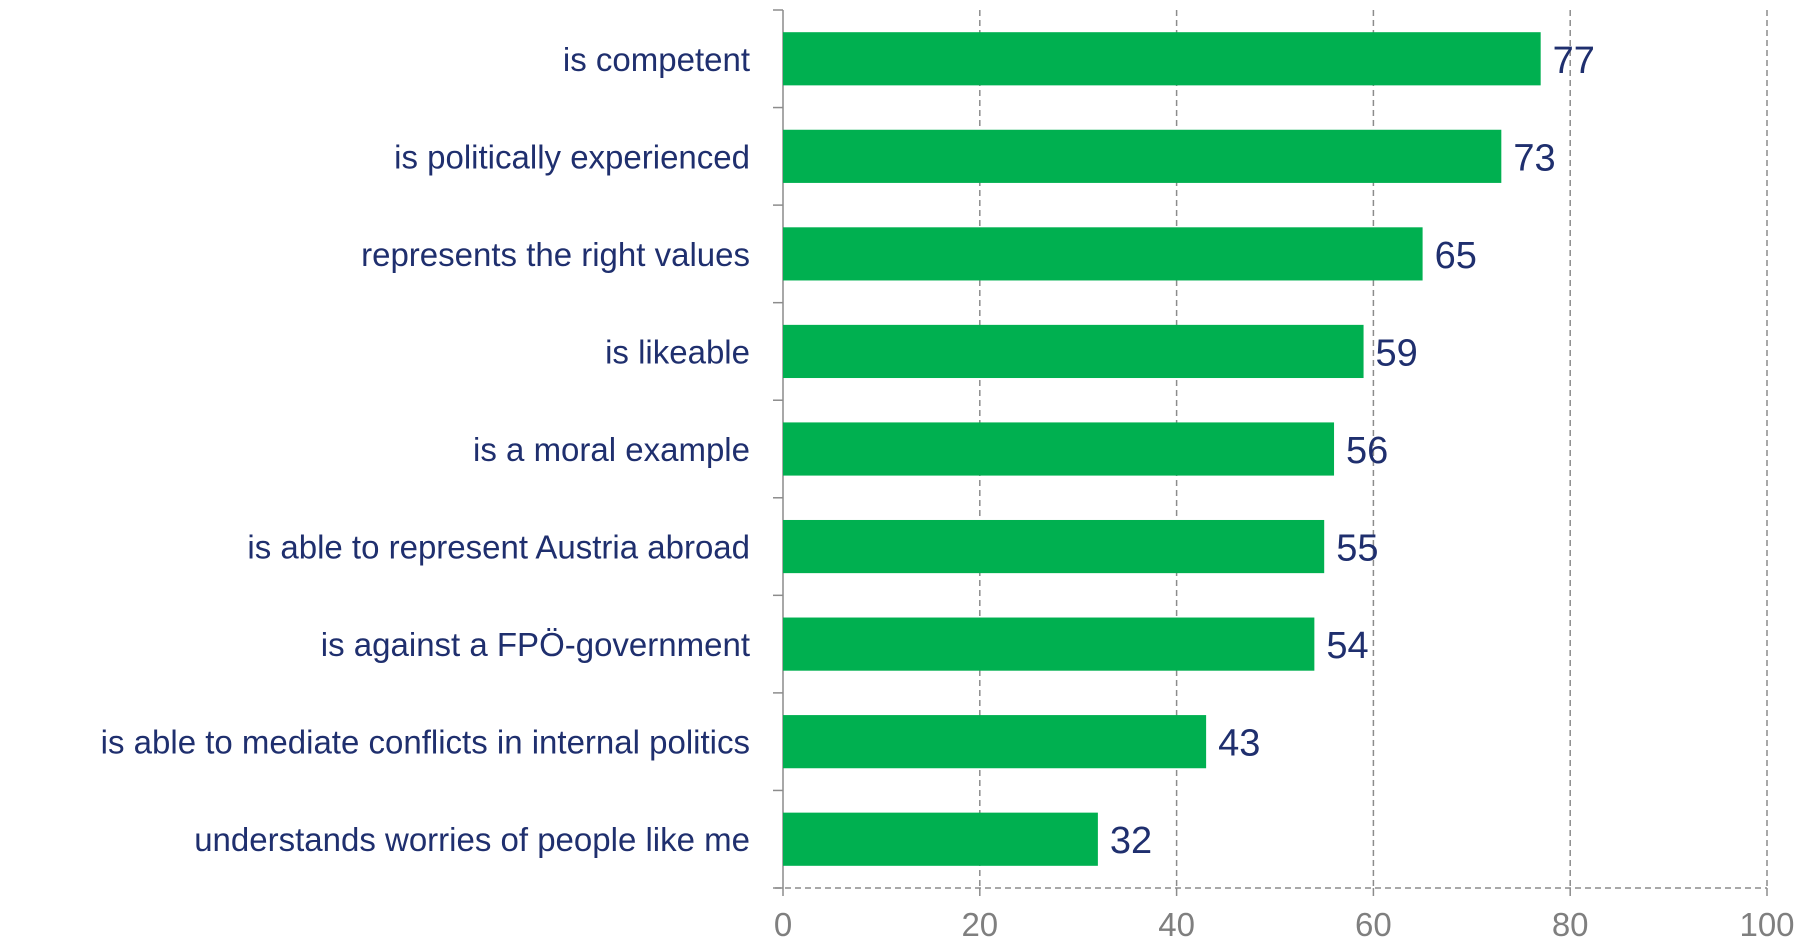 The image size is (1806, 943). I want to click on value-label: 59, so click(1397, 353).